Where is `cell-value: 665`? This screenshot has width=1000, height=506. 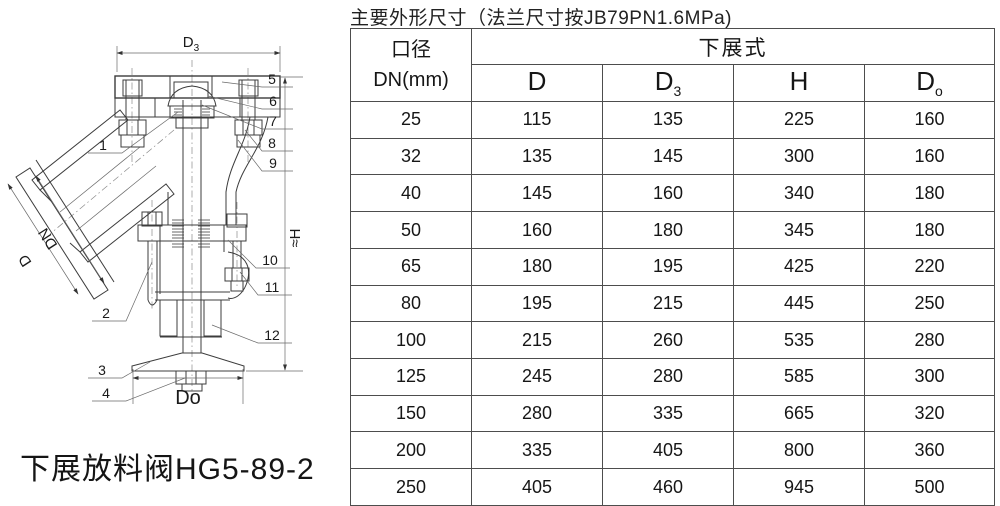
cell-value: 665 is located at coordinates (799, 413).